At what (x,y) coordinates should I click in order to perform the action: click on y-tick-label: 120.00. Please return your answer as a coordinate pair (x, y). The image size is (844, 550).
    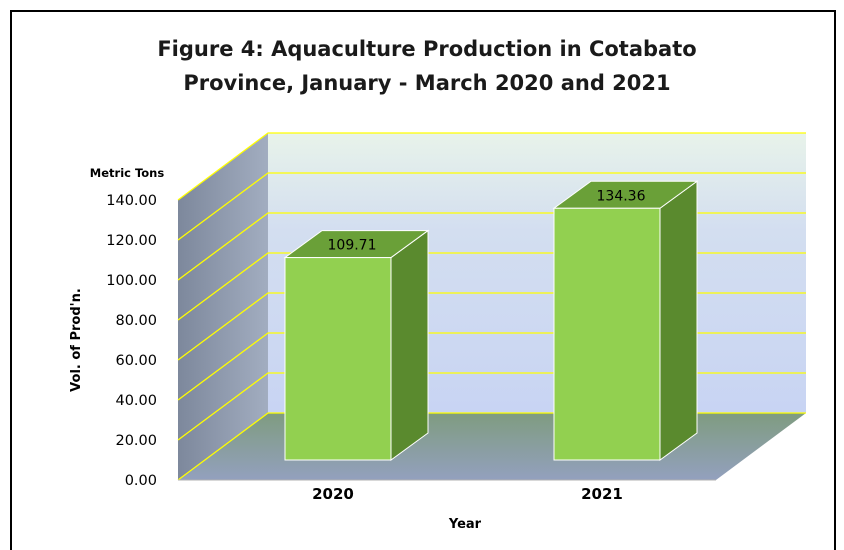
    Looking at the image, I should click on (131, 241).